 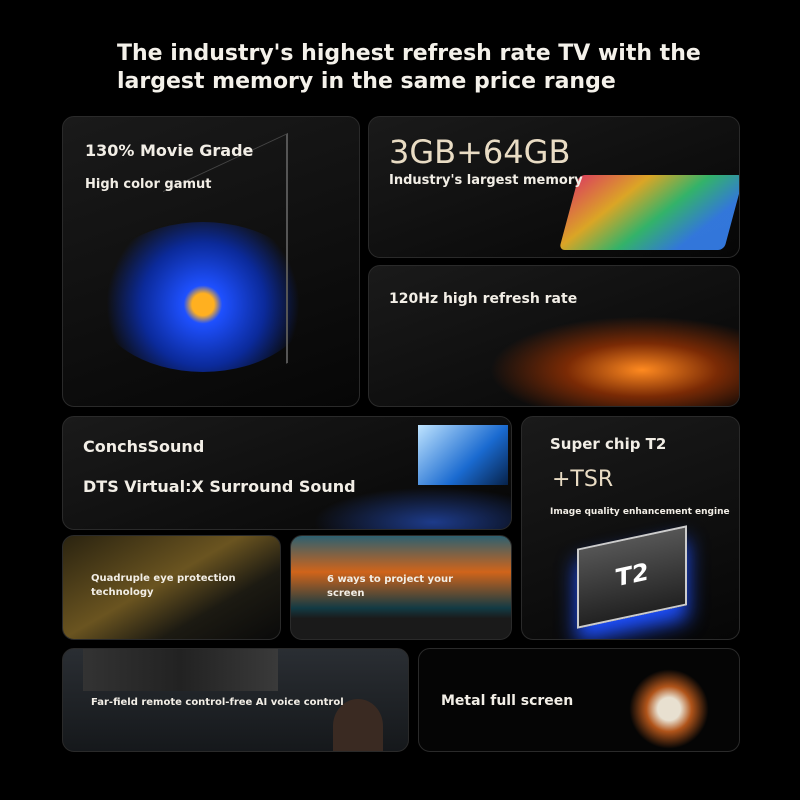 What do you see at coordinates (144, 446) in the screenshot?
I see `card-heading: ConchsSound` at bounding box center [144, 446].